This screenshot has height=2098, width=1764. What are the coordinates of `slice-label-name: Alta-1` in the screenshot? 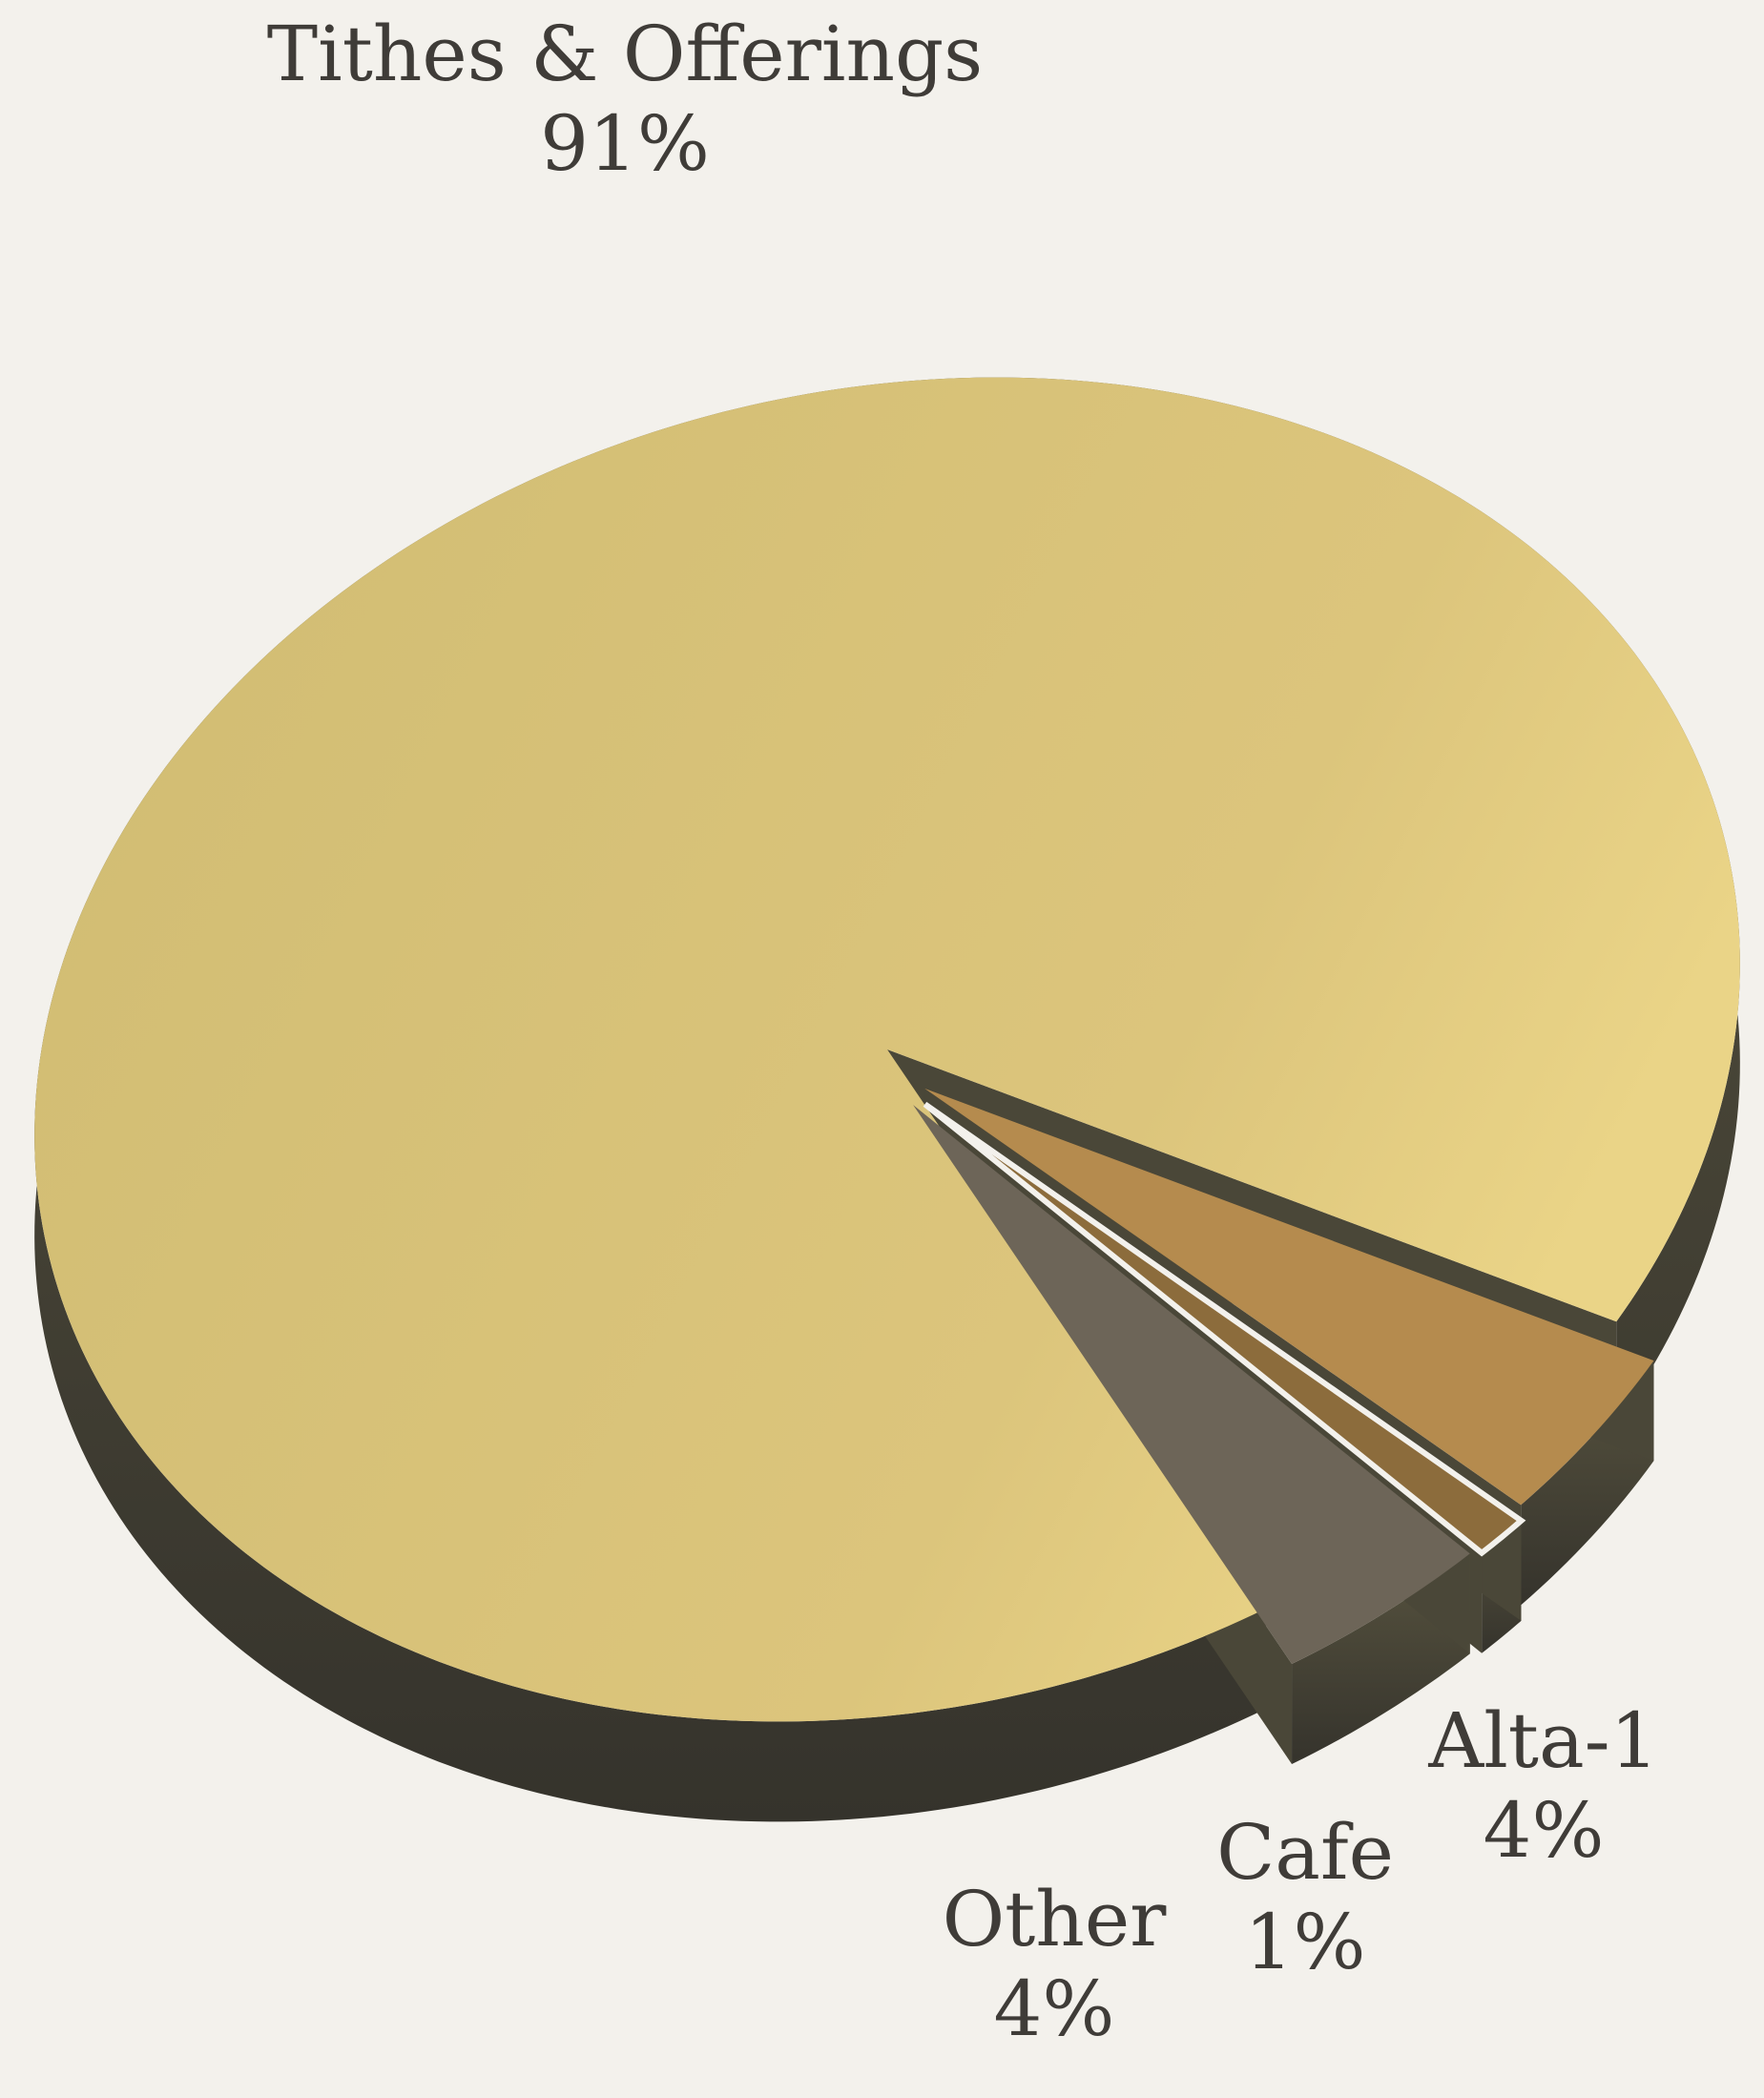 It's located at (1543, 1740).